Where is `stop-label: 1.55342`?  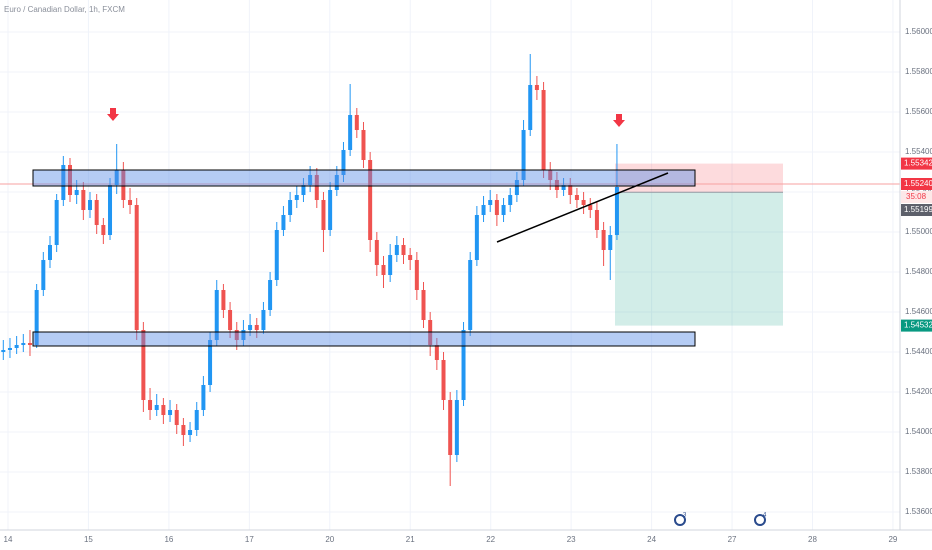
stop-label: 1.55342 is located at coordinates (918, 163).